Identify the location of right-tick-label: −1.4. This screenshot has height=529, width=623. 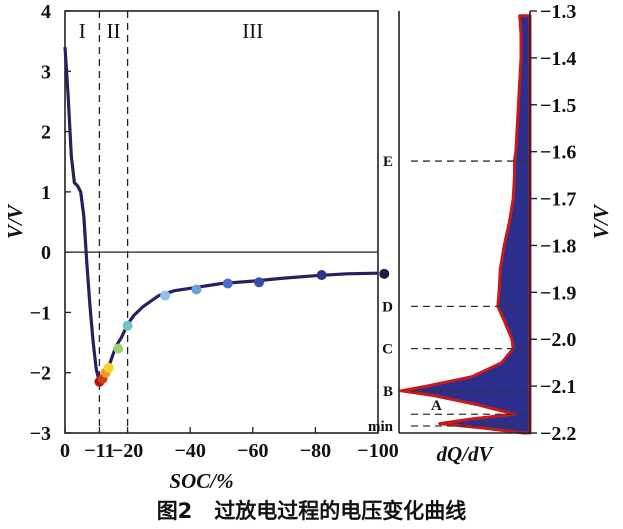
(558, 59).